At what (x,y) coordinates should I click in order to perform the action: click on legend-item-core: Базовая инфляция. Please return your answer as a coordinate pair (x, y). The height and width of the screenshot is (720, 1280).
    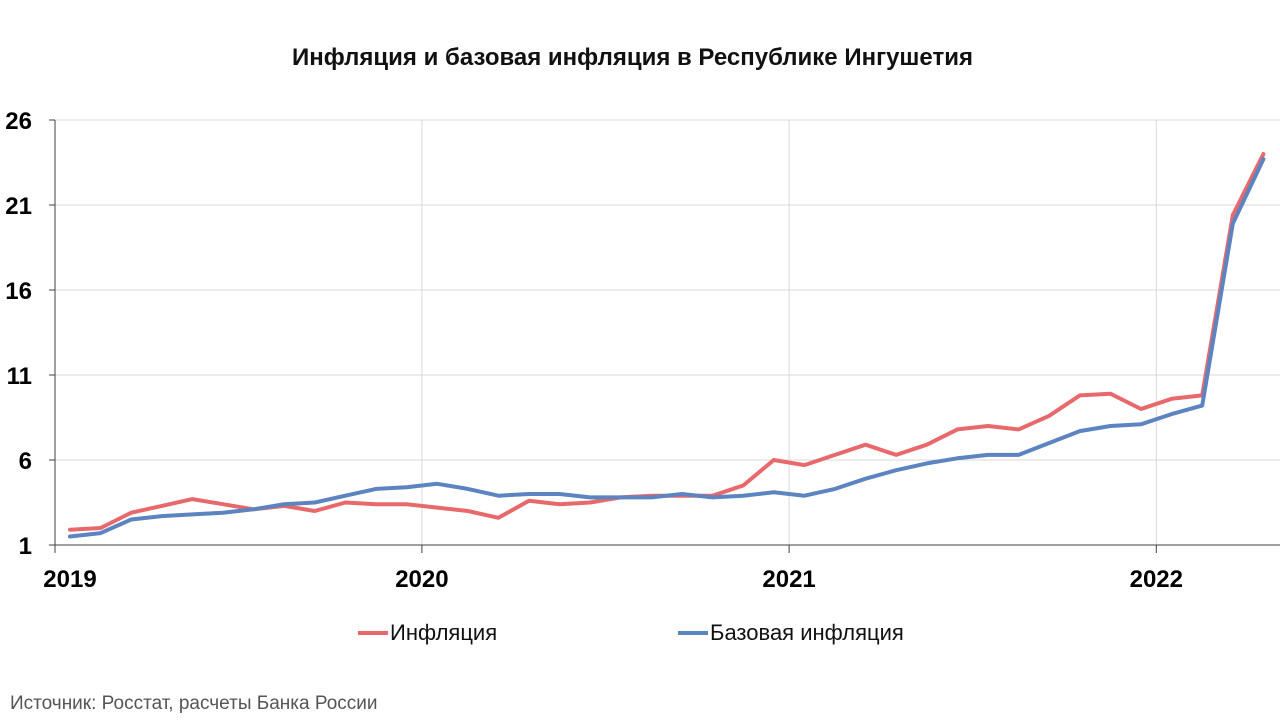
    Looking at the image, I should click on (791, 633).